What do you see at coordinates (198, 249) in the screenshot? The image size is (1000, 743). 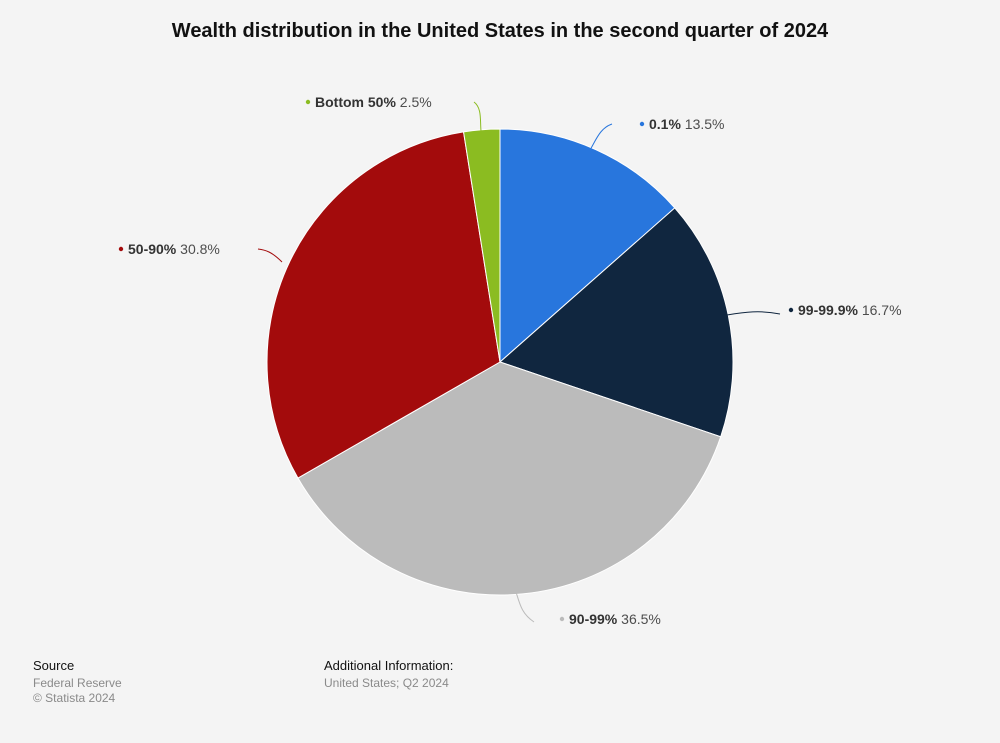 I see `label-value: 30.8%` at bounding box center [198, 249].